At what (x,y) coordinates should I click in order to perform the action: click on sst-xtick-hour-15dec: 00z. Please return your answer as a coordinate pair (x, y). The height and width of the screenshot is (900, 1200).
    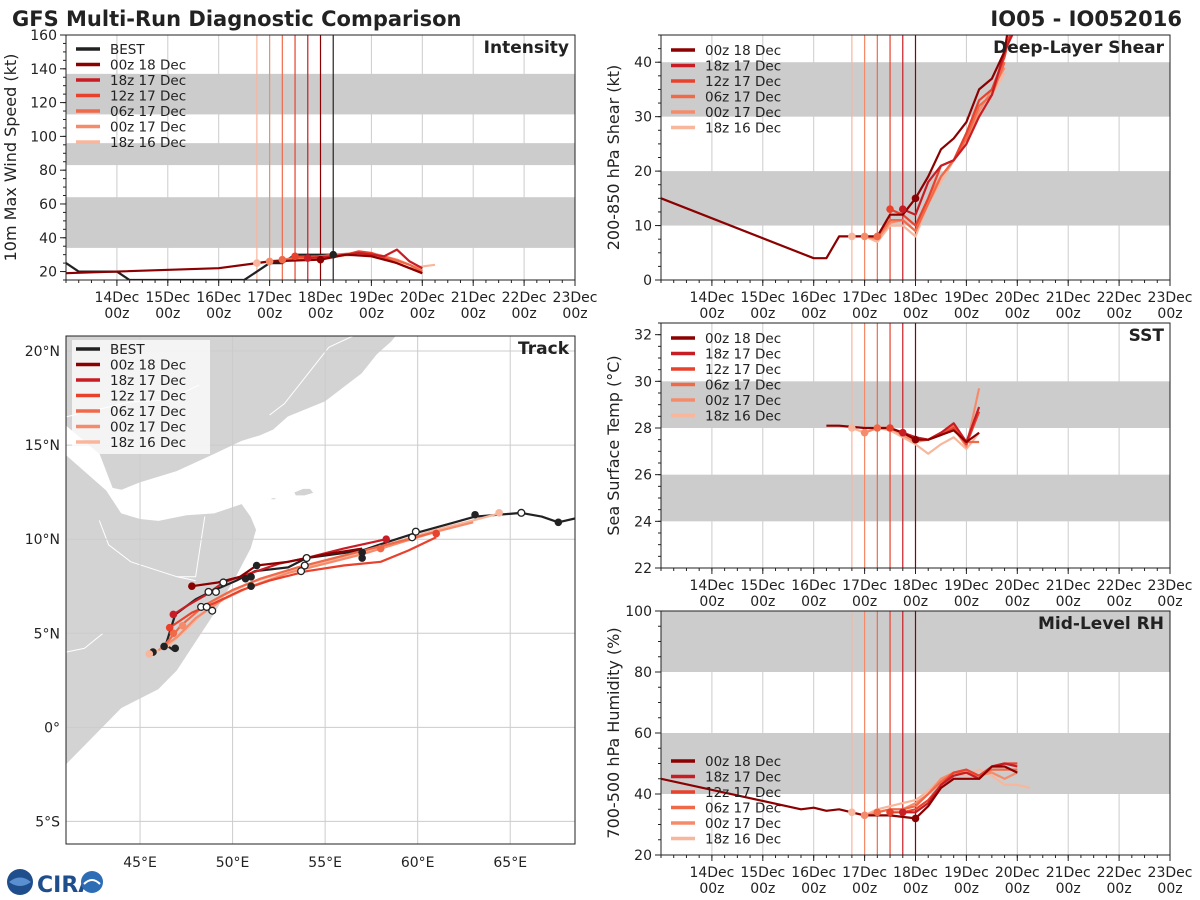
    Looking at the image, I should click on (762, 602).